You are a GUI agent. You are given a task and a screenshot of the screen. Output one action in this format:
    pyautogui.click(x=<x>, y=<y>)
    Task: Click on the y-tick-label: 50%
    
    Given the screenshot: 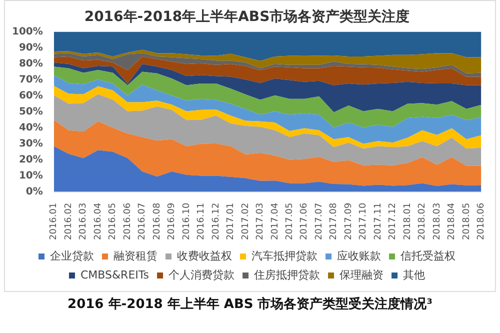 What is the action you would take?
    pyautogui.click(x=30, y=112)
    